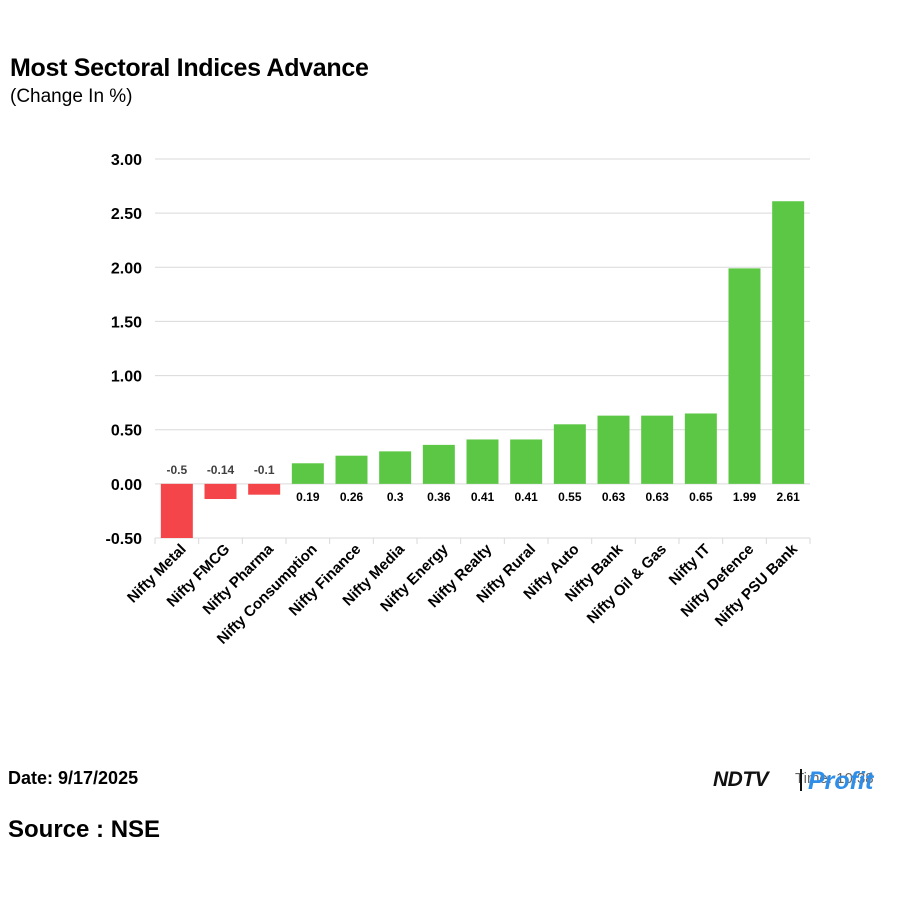 The image size is (900, 900). What do you see at coordinates (221, 470) in the screenshot?
I see `data-label: -0.14` at bounding box center [221, 470].